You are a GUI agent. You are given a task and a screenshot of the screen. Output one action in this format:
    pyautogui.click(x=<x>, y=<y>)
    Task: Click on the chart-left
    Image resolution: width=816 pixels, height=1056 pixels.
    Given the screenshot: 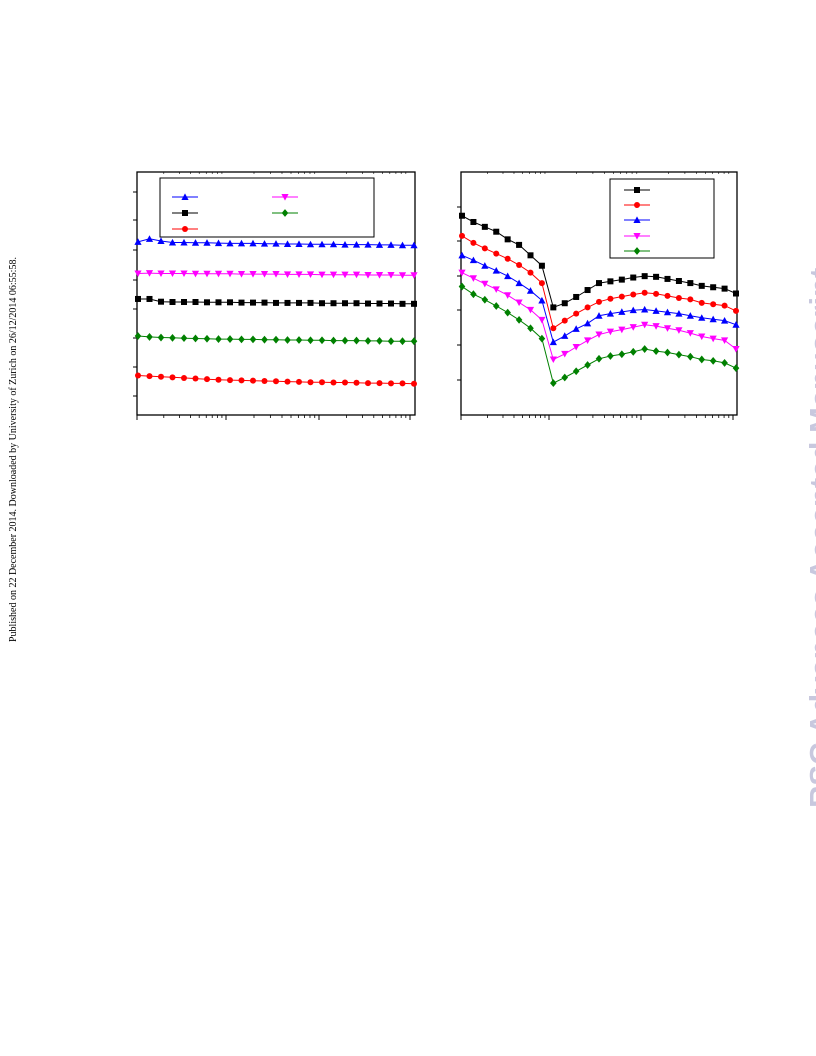 What is the action you would take?
    pyautogui.click(x=275, y=295)
    